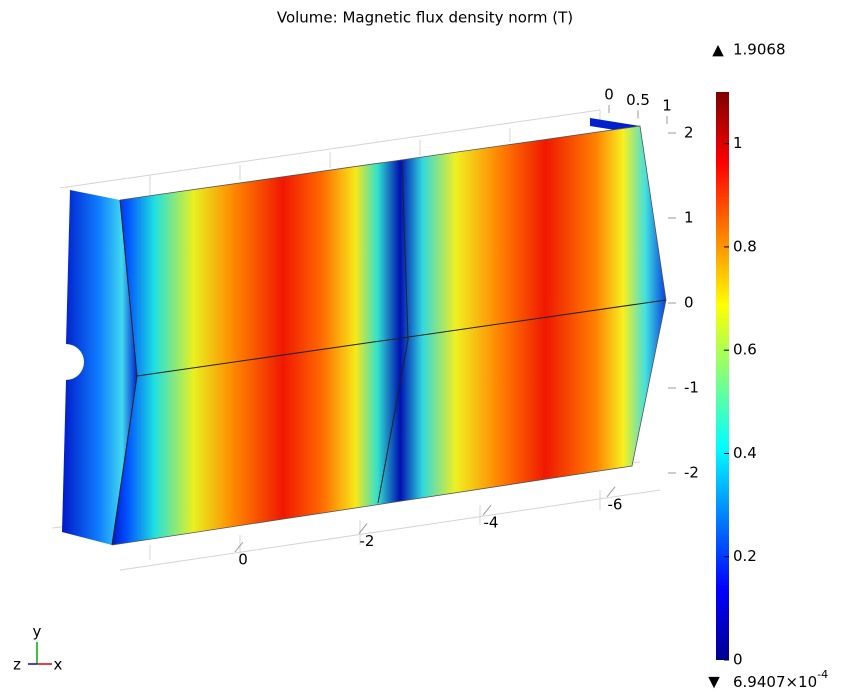 The image size is (850, 699). Describe the element at coordinates (17, 665) in the screenshot. I see `triad-z: z` at that location.